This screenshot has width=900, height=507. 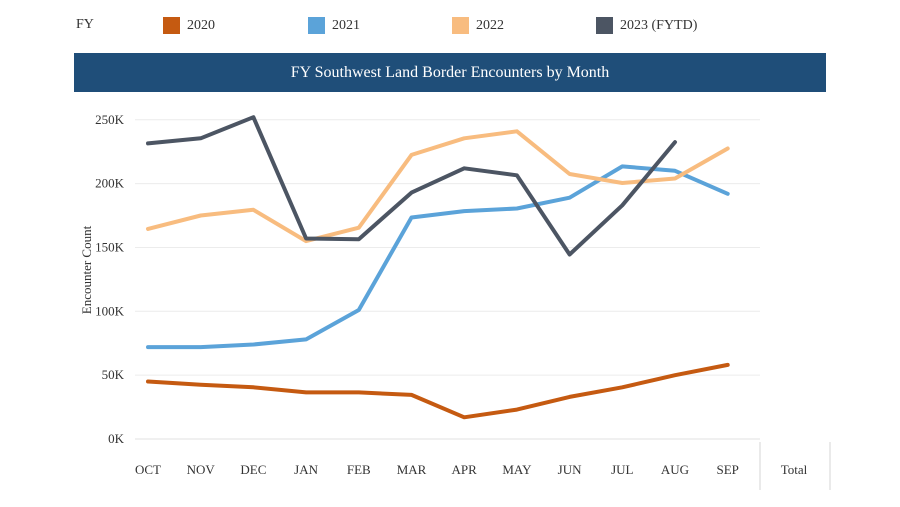 I want to click on x-tick-jul: JUL, so click(x=622, y=469).